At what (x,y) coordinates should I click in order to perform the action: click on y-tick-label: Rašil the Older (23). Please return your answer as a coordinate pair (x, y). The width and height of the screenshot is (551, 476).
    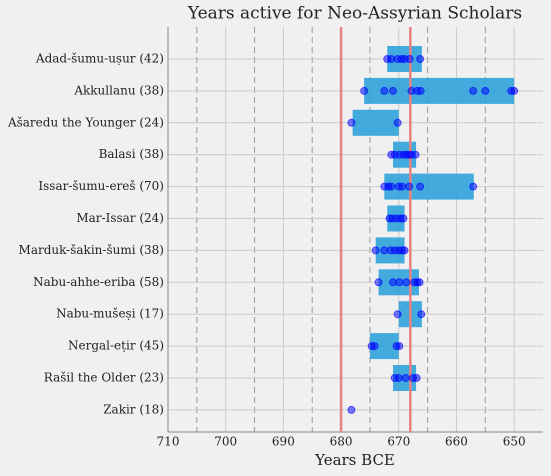
    Looking at the image, I should click on (104, 378).